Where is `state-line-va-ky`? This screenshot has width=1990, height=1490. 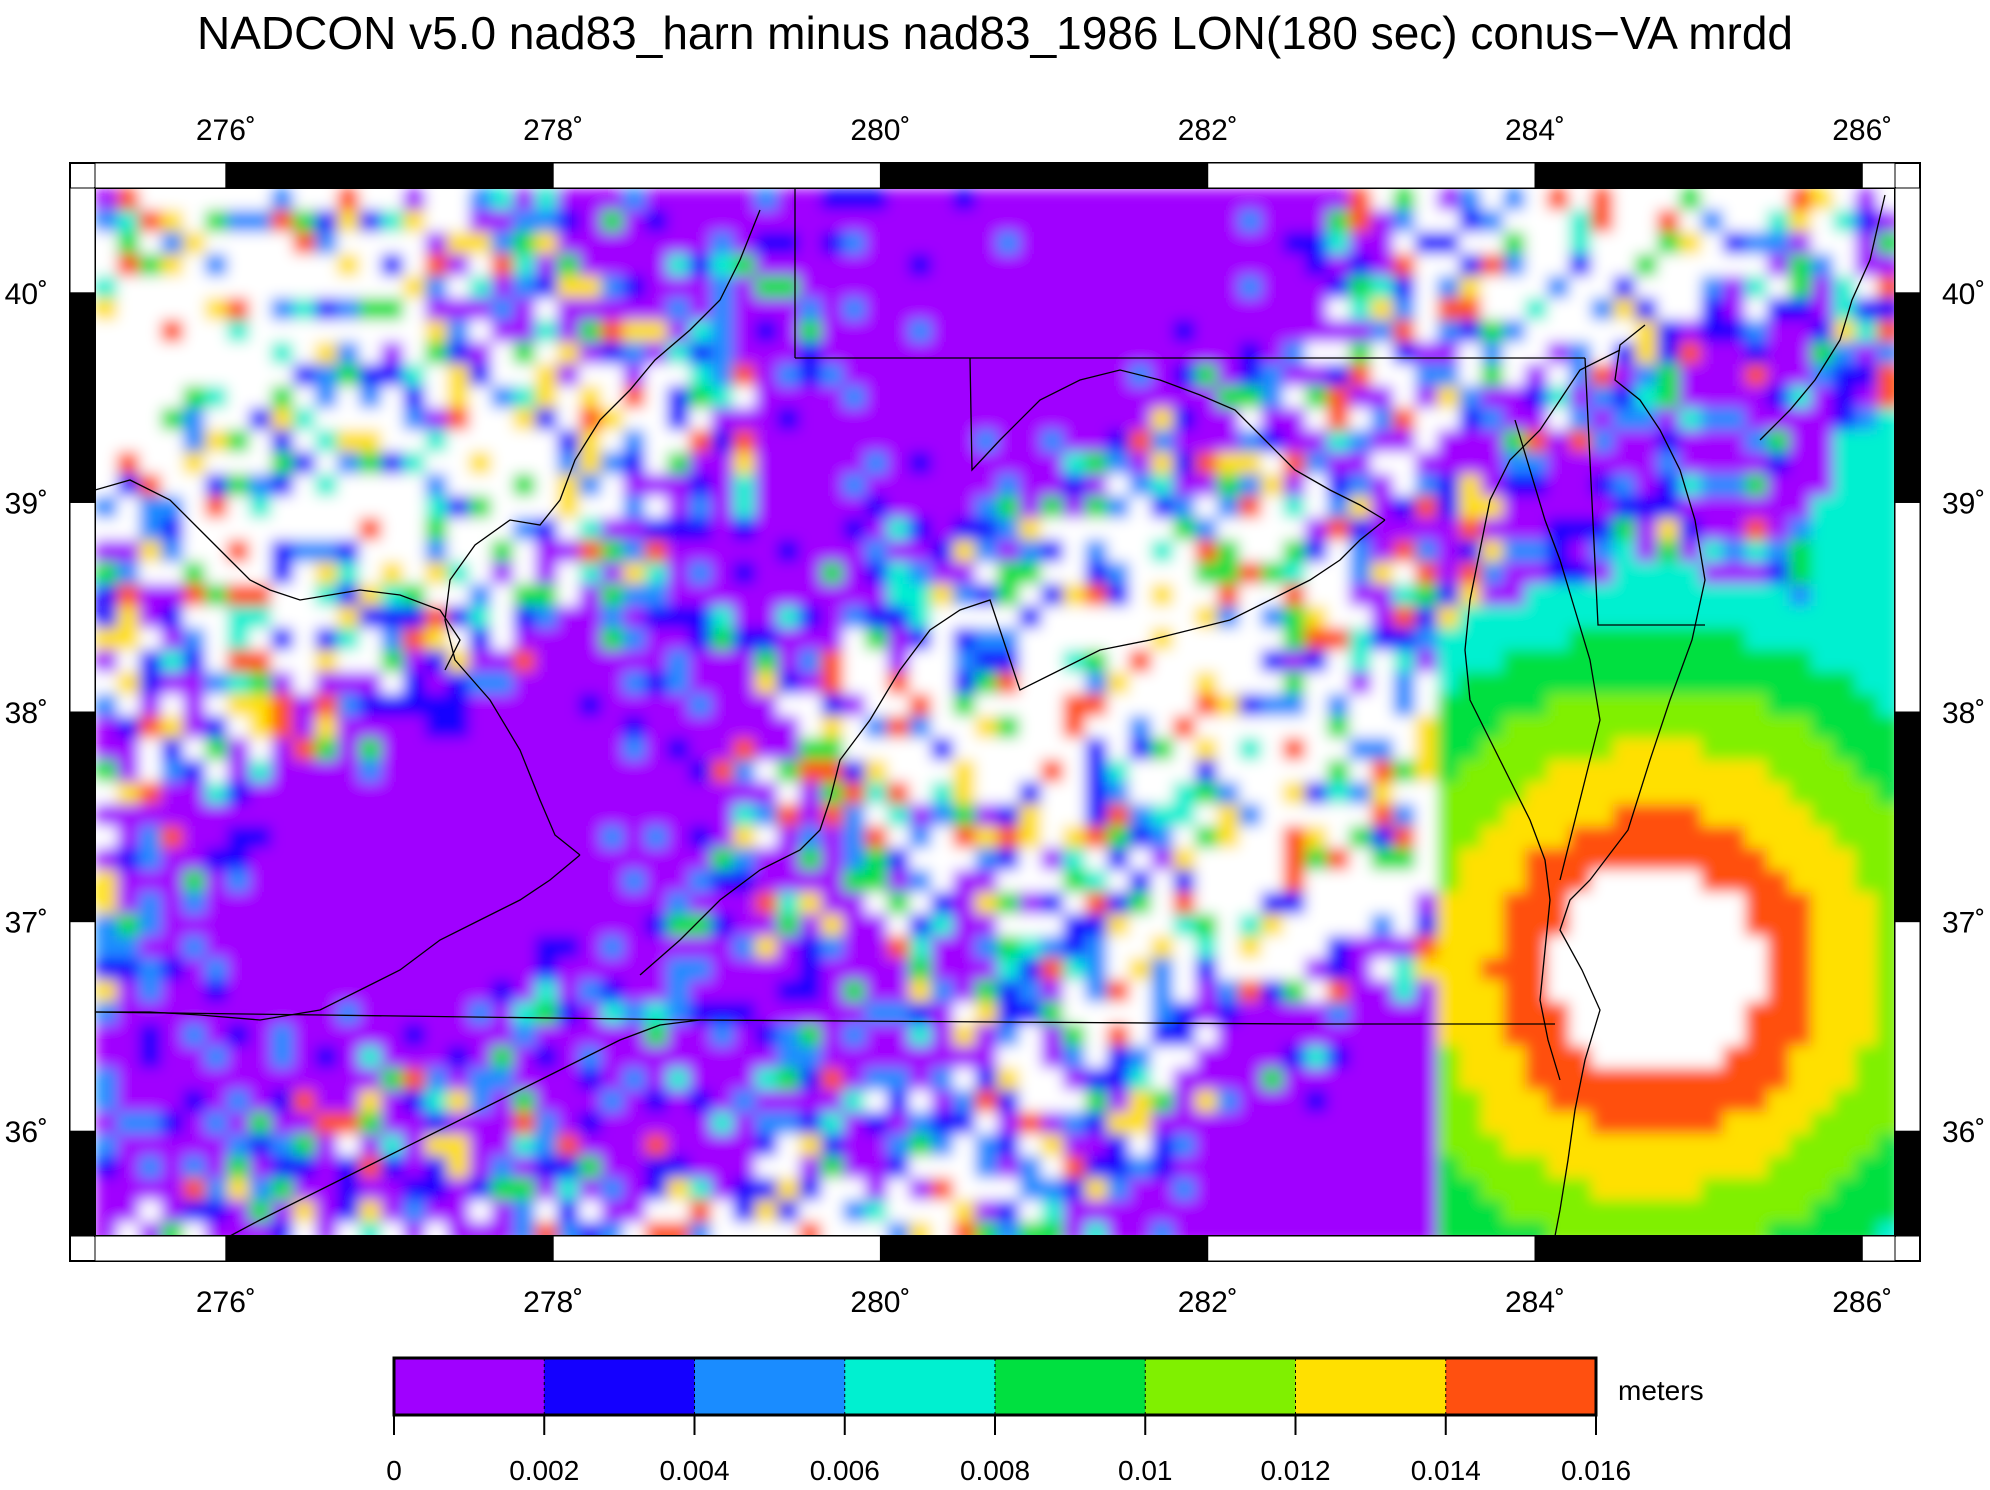 state-line-va-ky is located at coordinates (338, 937).